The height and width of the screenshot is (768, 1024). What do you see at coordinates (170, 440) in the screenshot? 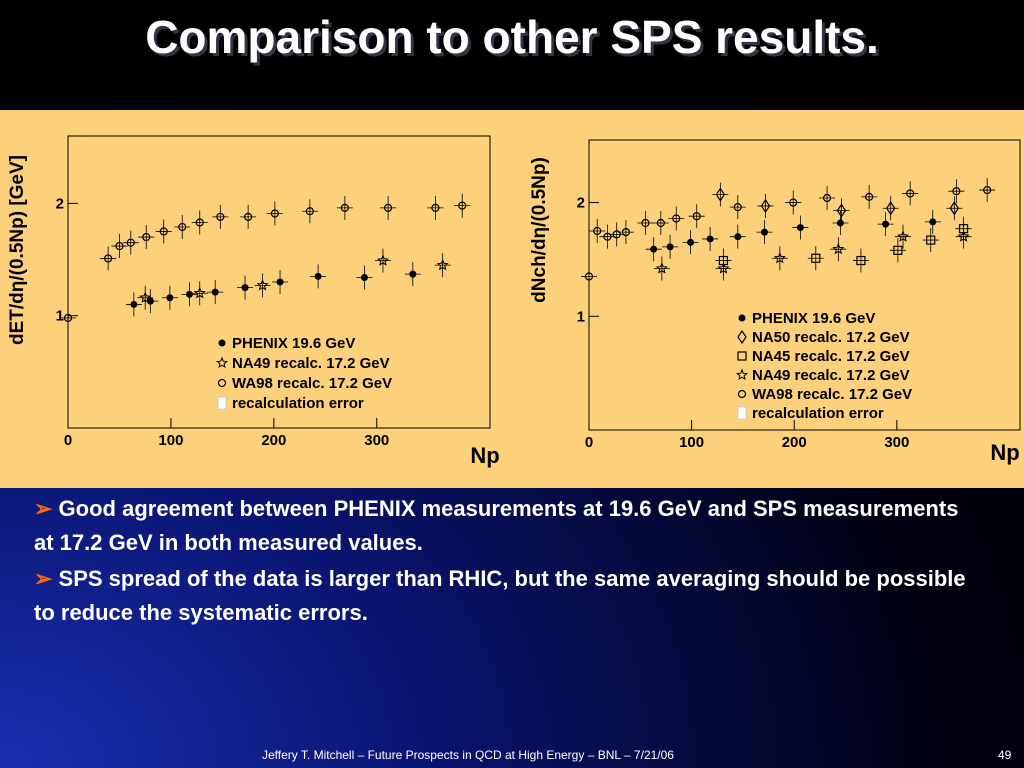
I see `x-tick-label: 100` at bounding box center [170, 440].